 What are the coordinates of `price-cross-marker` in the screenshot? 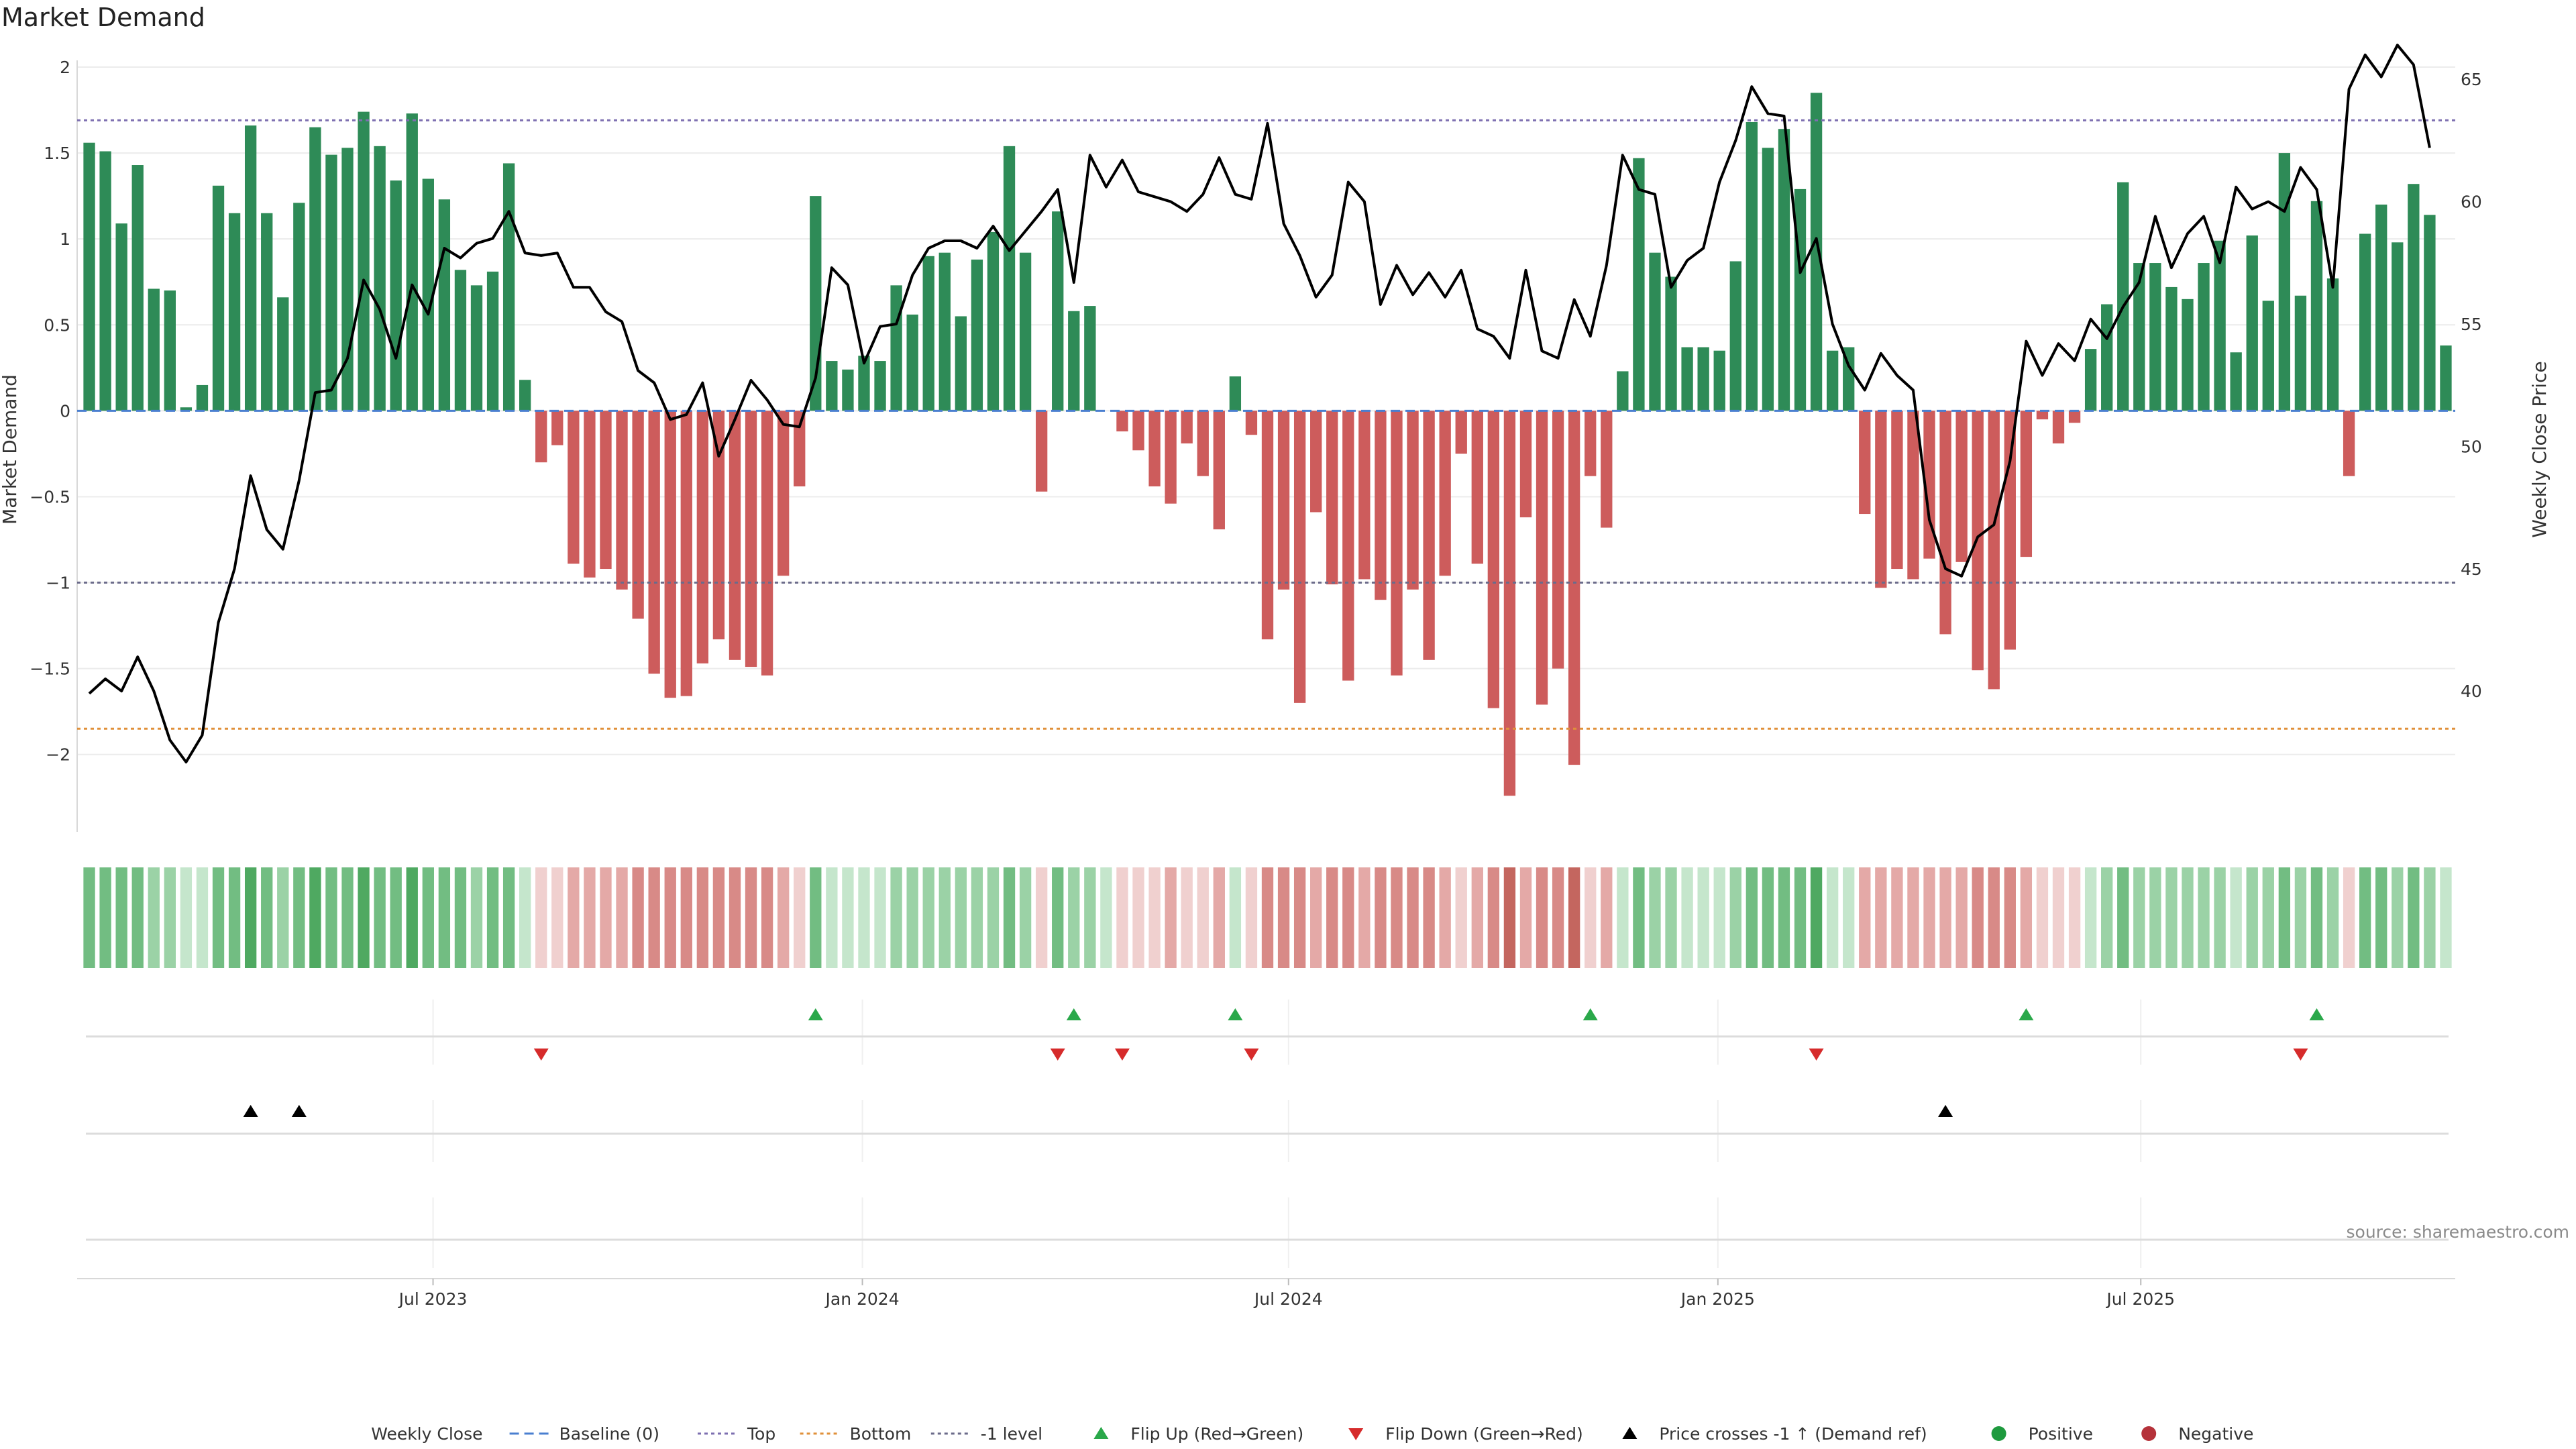 It's located at (250, 1111).